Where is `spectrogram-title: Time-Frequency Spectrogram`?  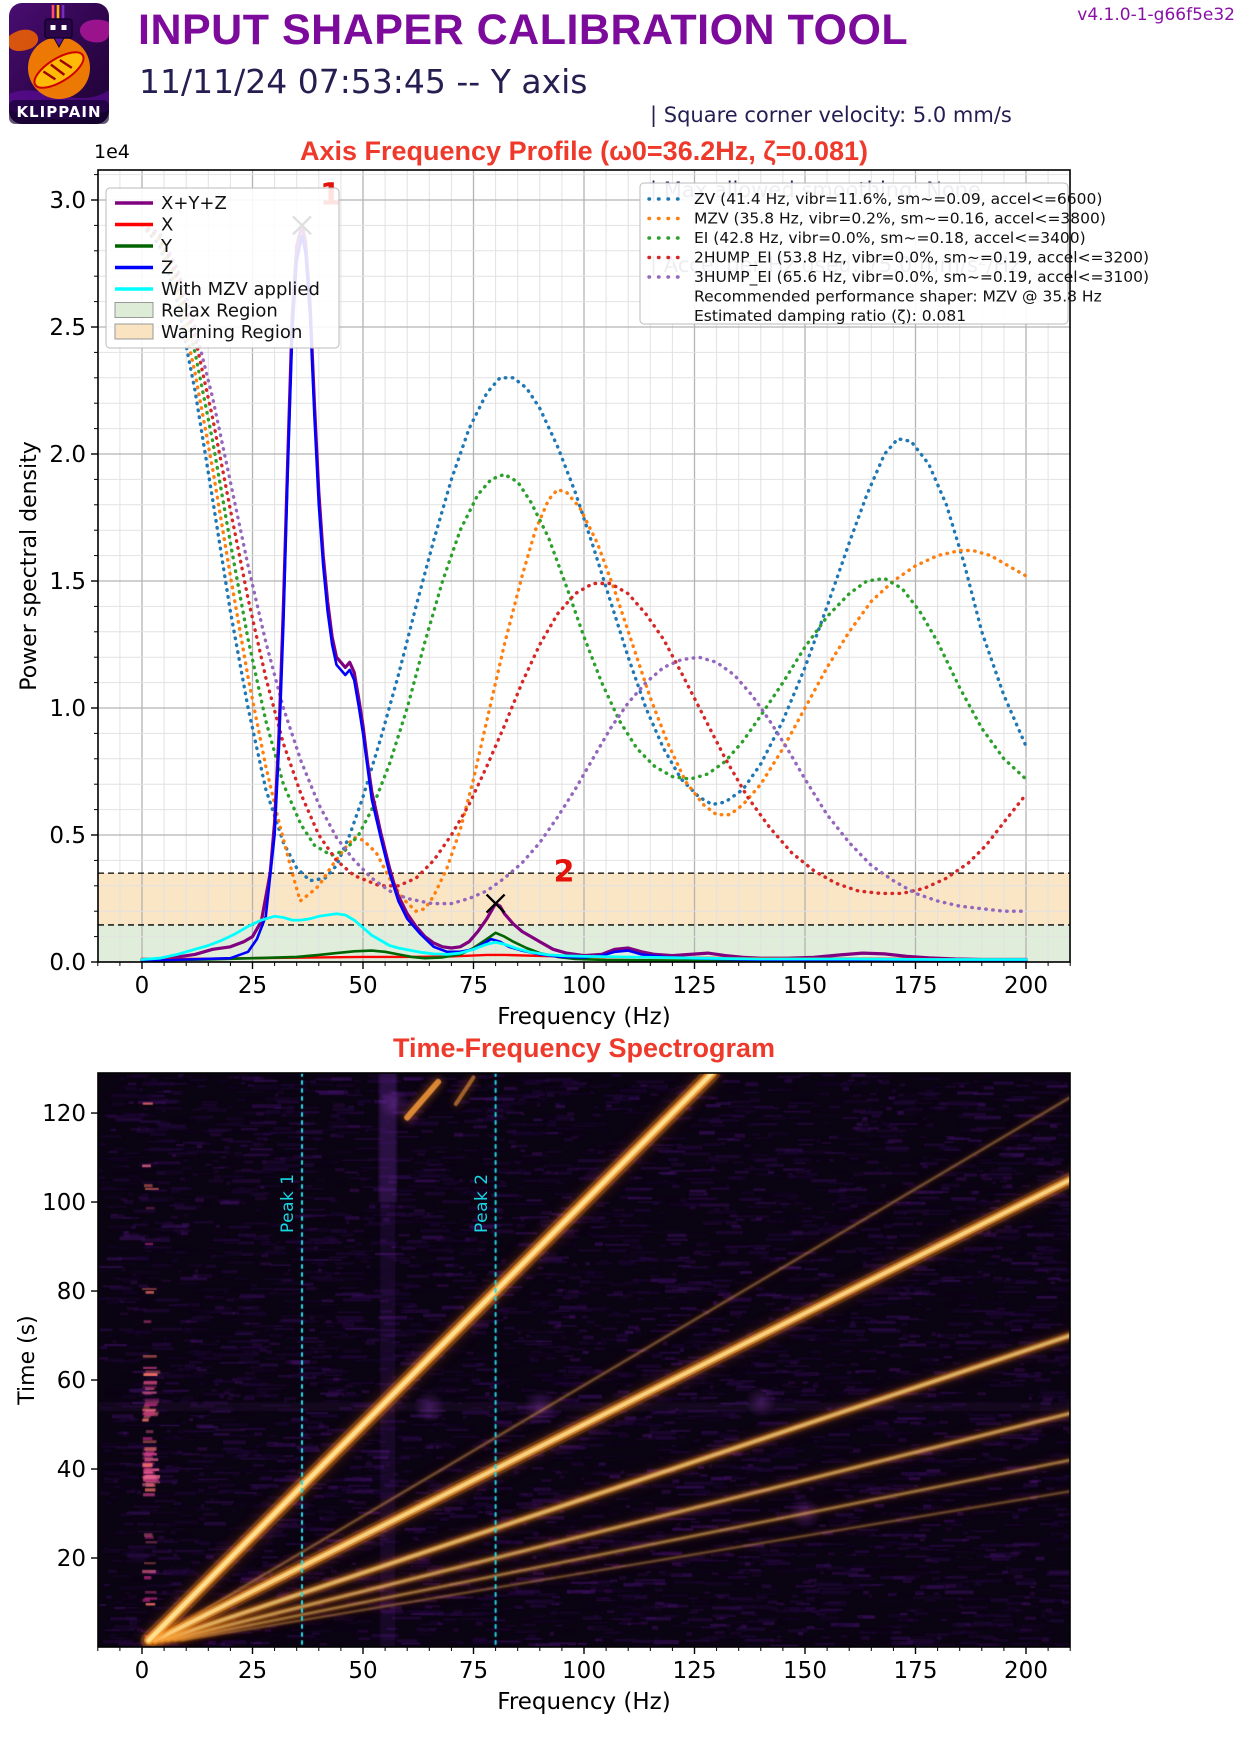 spectrogram-title: Time-Frequency Spectrogram is located at coordinates (584, 1048).